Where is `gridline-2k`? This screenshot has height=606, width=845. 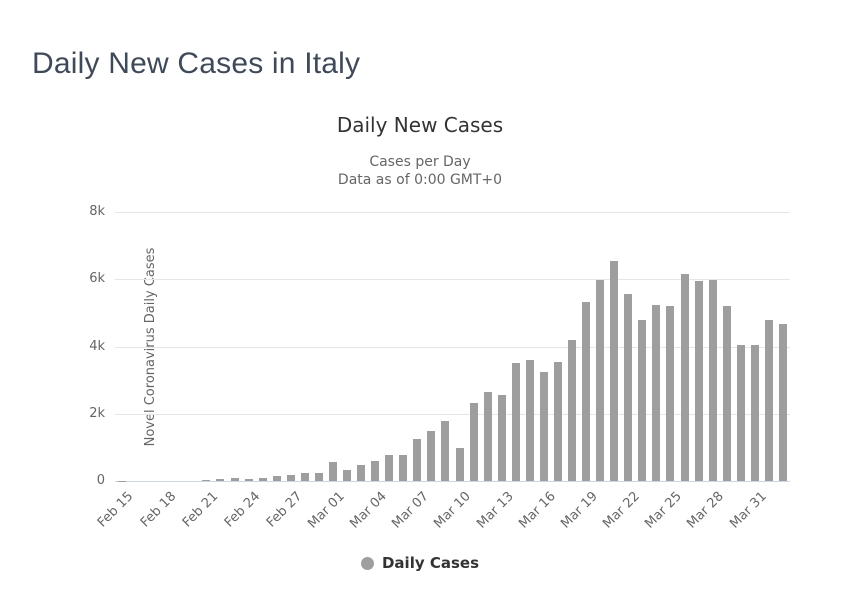 gridline-2k is located at coordinates (452, 414).